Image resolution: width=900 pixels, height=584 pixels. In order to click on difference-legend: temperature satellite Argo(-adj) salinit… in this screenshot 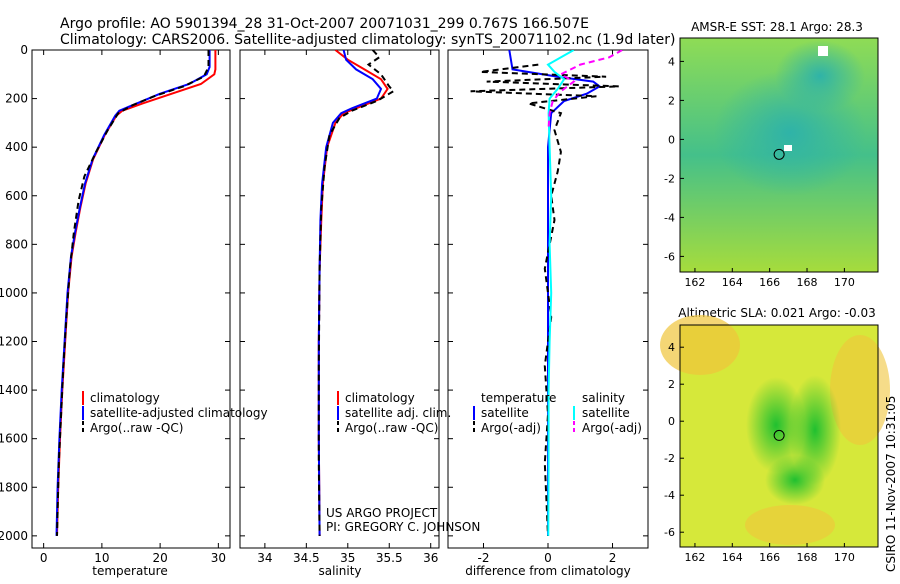, I will do `click(557, 413)`.